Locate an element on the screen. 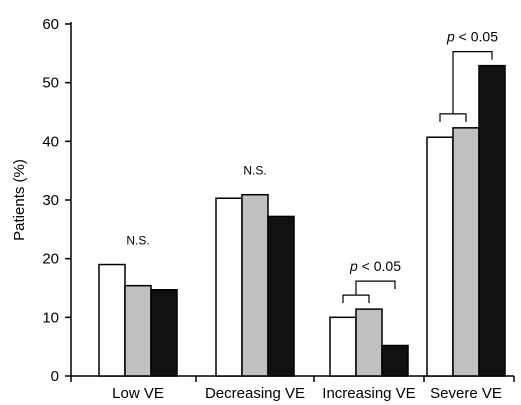 This screenshot has height=405, width=521. y-tick-label: 30 is located at coordinates (50, 200).